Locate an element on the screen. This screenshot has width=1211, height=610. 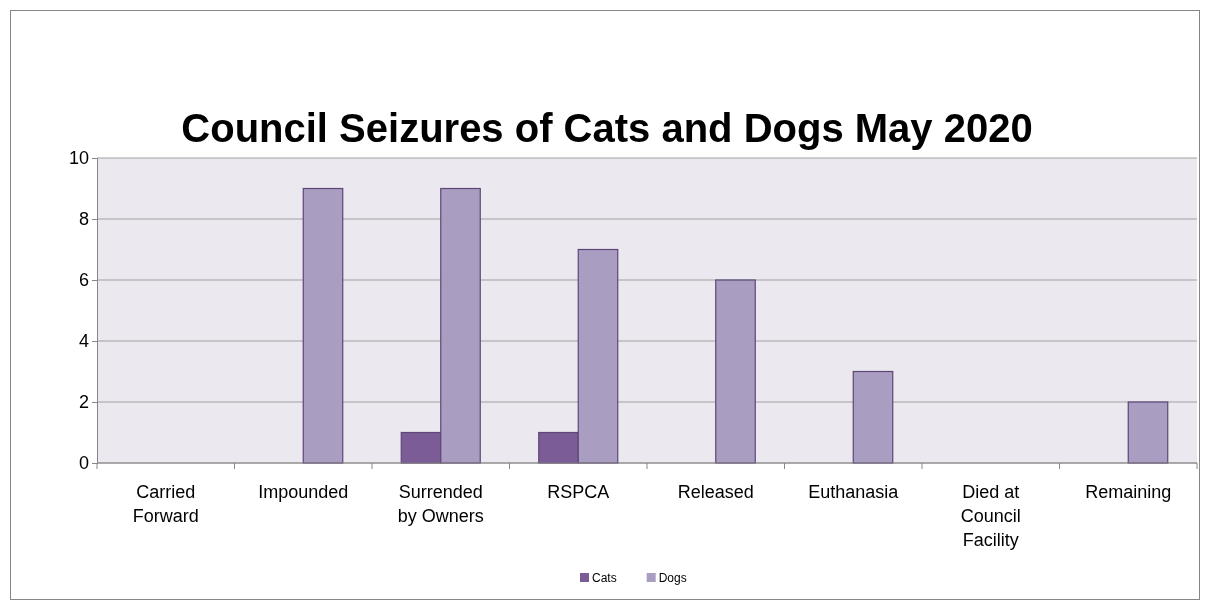
x-tick-label: Euthanasia is located at coordinates (854, 492).